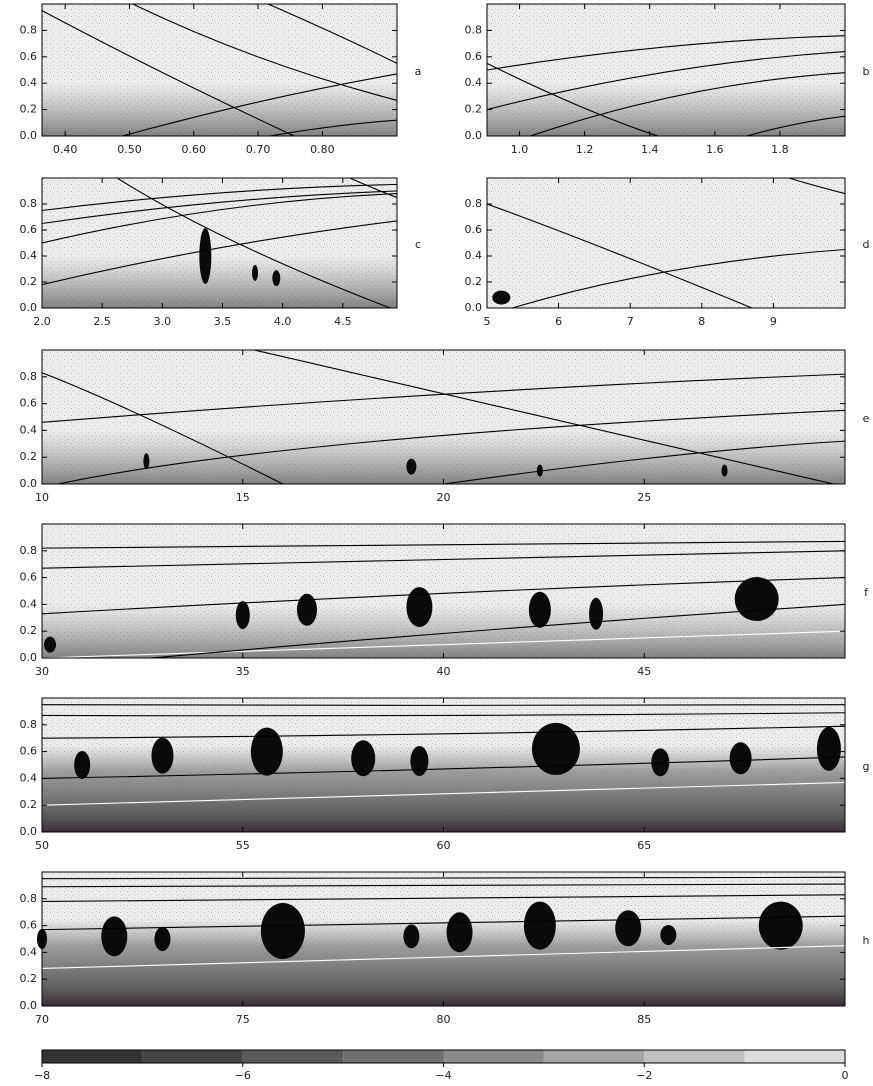 The image size is (873, 1086). Describe the element at coordinates (42, 1075) in the screenshot. I see `colorbar-tick-label: −8` at that location.